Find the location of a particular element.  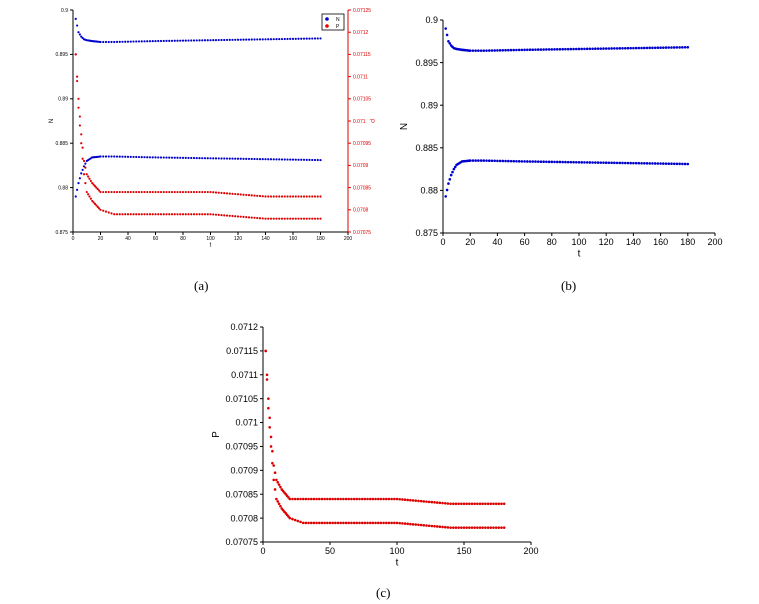

y-tick-label-c: 0.0711 is located at coordinates (244, 375).